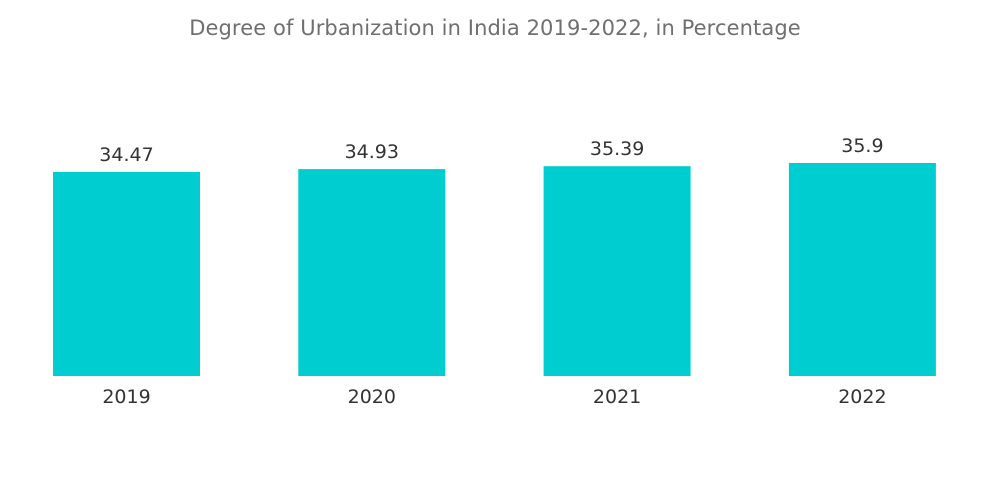 The image size is (1000, 504). Describe the element at coordinates (372, 272) in the screenshot. I see `bar-2020` at that location.